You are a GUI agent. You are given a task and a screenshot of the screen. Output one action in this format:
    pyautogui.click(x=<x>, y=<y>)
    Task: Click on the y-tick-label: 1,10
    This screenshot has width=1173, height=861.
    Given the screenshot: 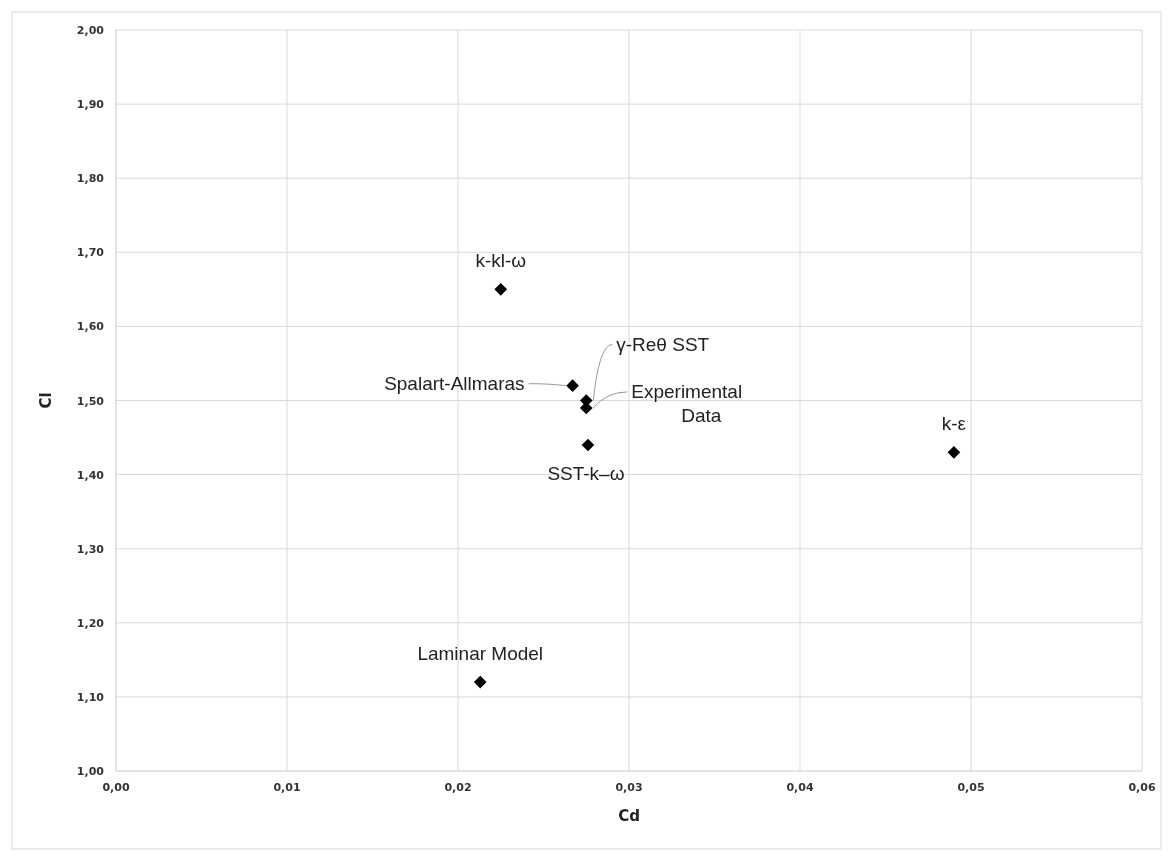 What is the action you would take?
    pyautogui.click(x=90, y=697)
    